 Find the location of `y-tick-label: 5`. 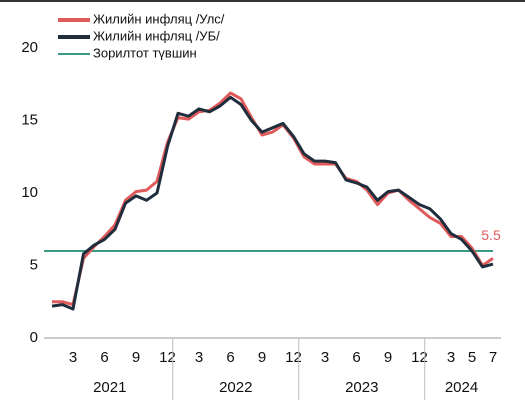

y-tick-label: 5 is located at coordinates (34, 264).